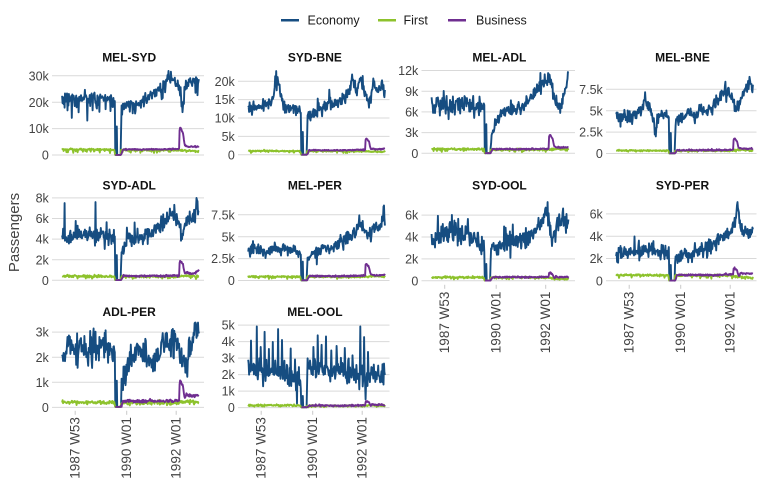  I want to click on svg-text: MEL-OOL, so click(314, 312).